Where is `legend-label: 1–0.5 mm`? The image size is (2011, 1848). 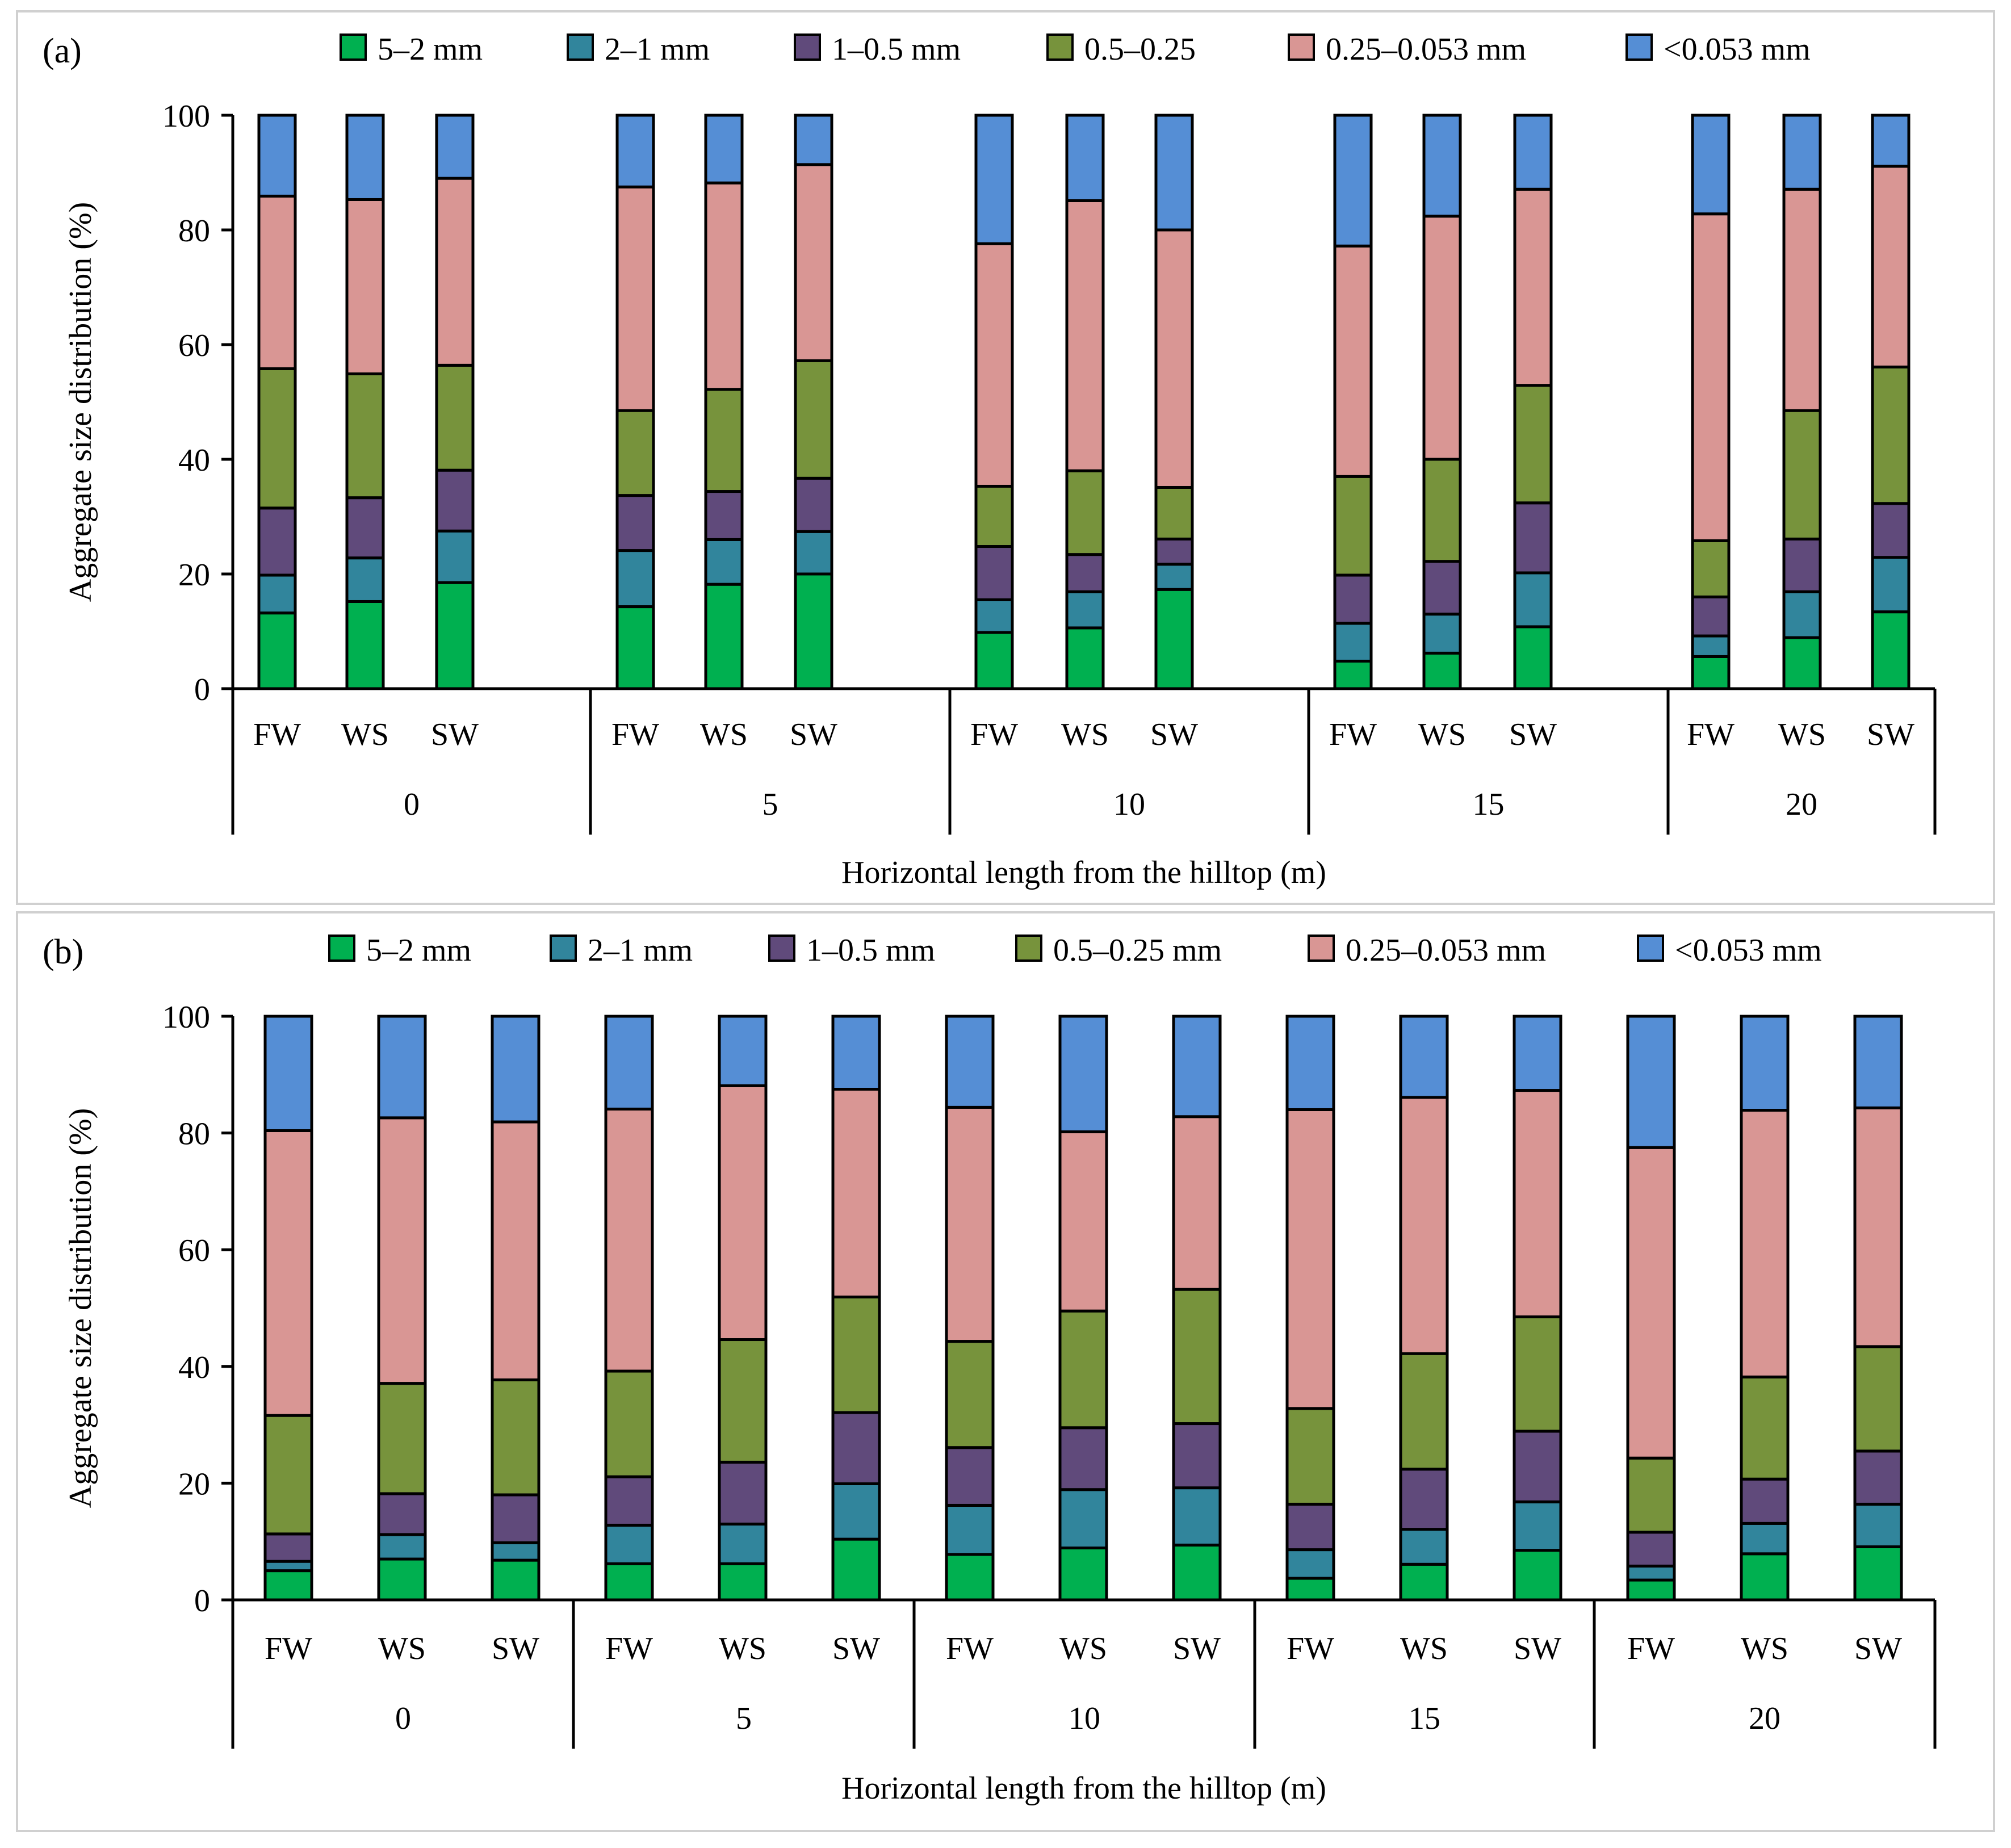 legend-label: 1–0.5 mm is located at coordinates (871, 951).